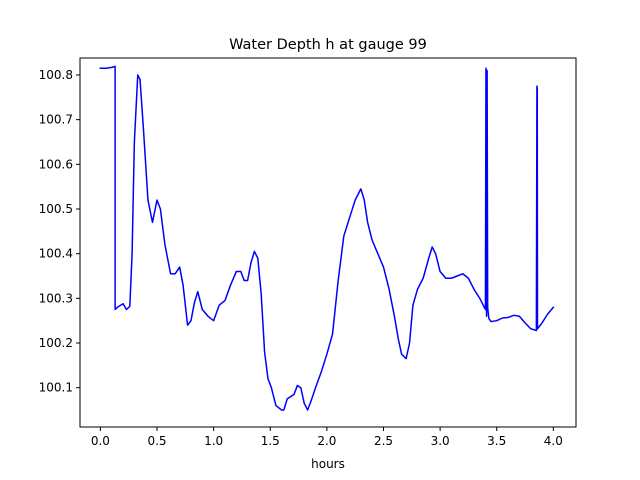 This screenshot has height=480, width=640. Describe the element at coordinates (56, 209) in the screenshot. I see `y-tick-label: 100.5` at that location.